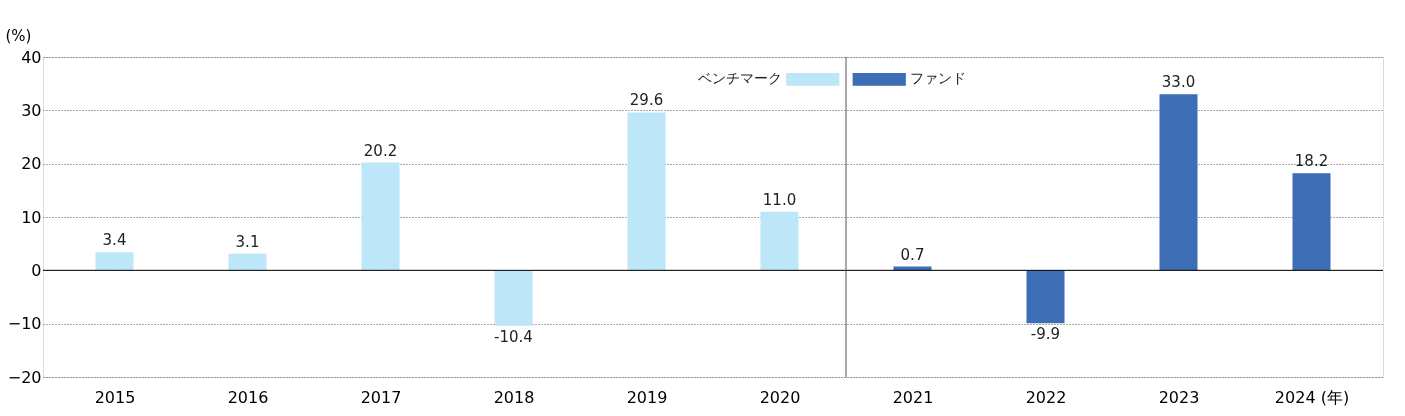  I want to click on data-label: 18.2, so click(1311, 161).